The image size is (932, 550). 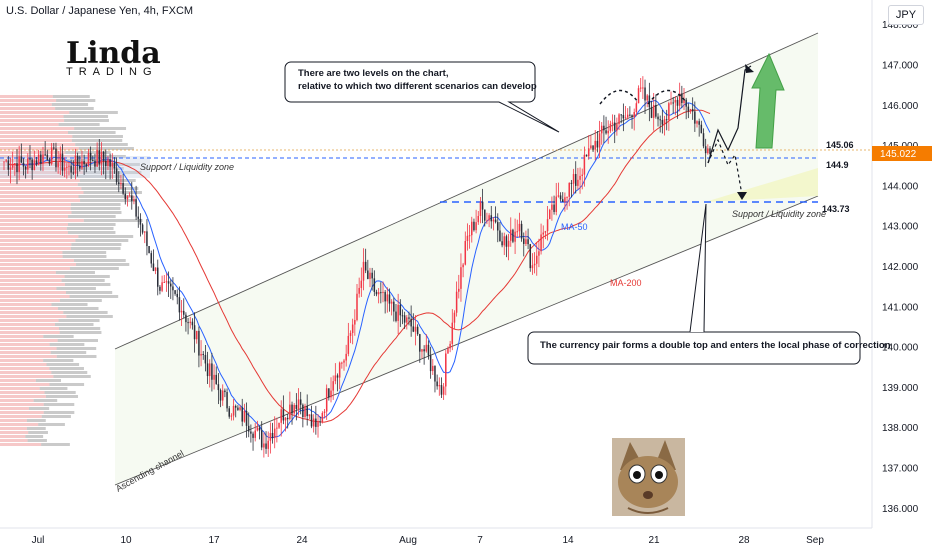 What do you see at coordinates (100, 11) in the screenshot?
I see `chart-title: U.S. Dollar / Japanese Yen, 4h, FXCM` at bounding box center [100, 11].